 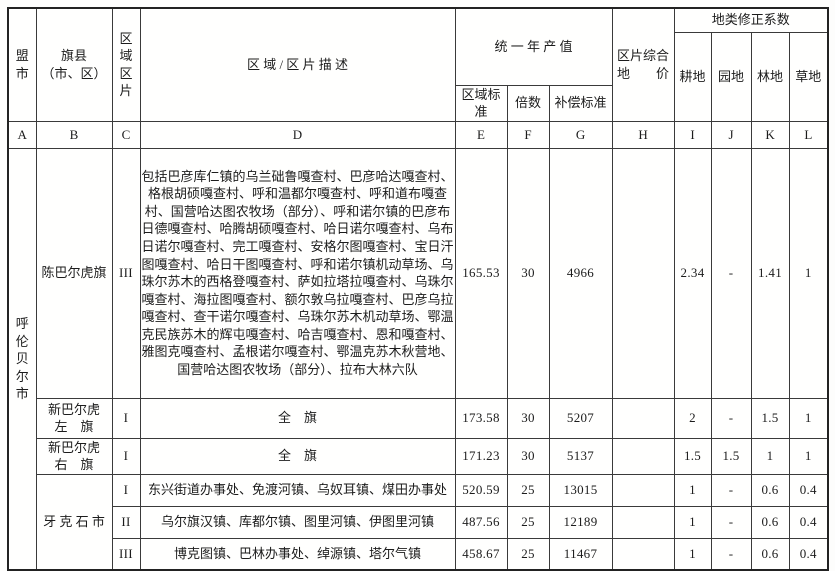 I want to click on cell-forest: 1.41, so click(x=770, y=273).